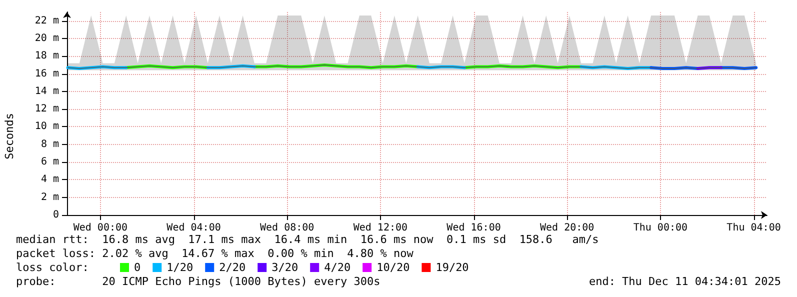 Image resolution: width=797 pixels, height=297 pixels. I want to click on x-tick-label: Wed 12:00, so click(380, 228).